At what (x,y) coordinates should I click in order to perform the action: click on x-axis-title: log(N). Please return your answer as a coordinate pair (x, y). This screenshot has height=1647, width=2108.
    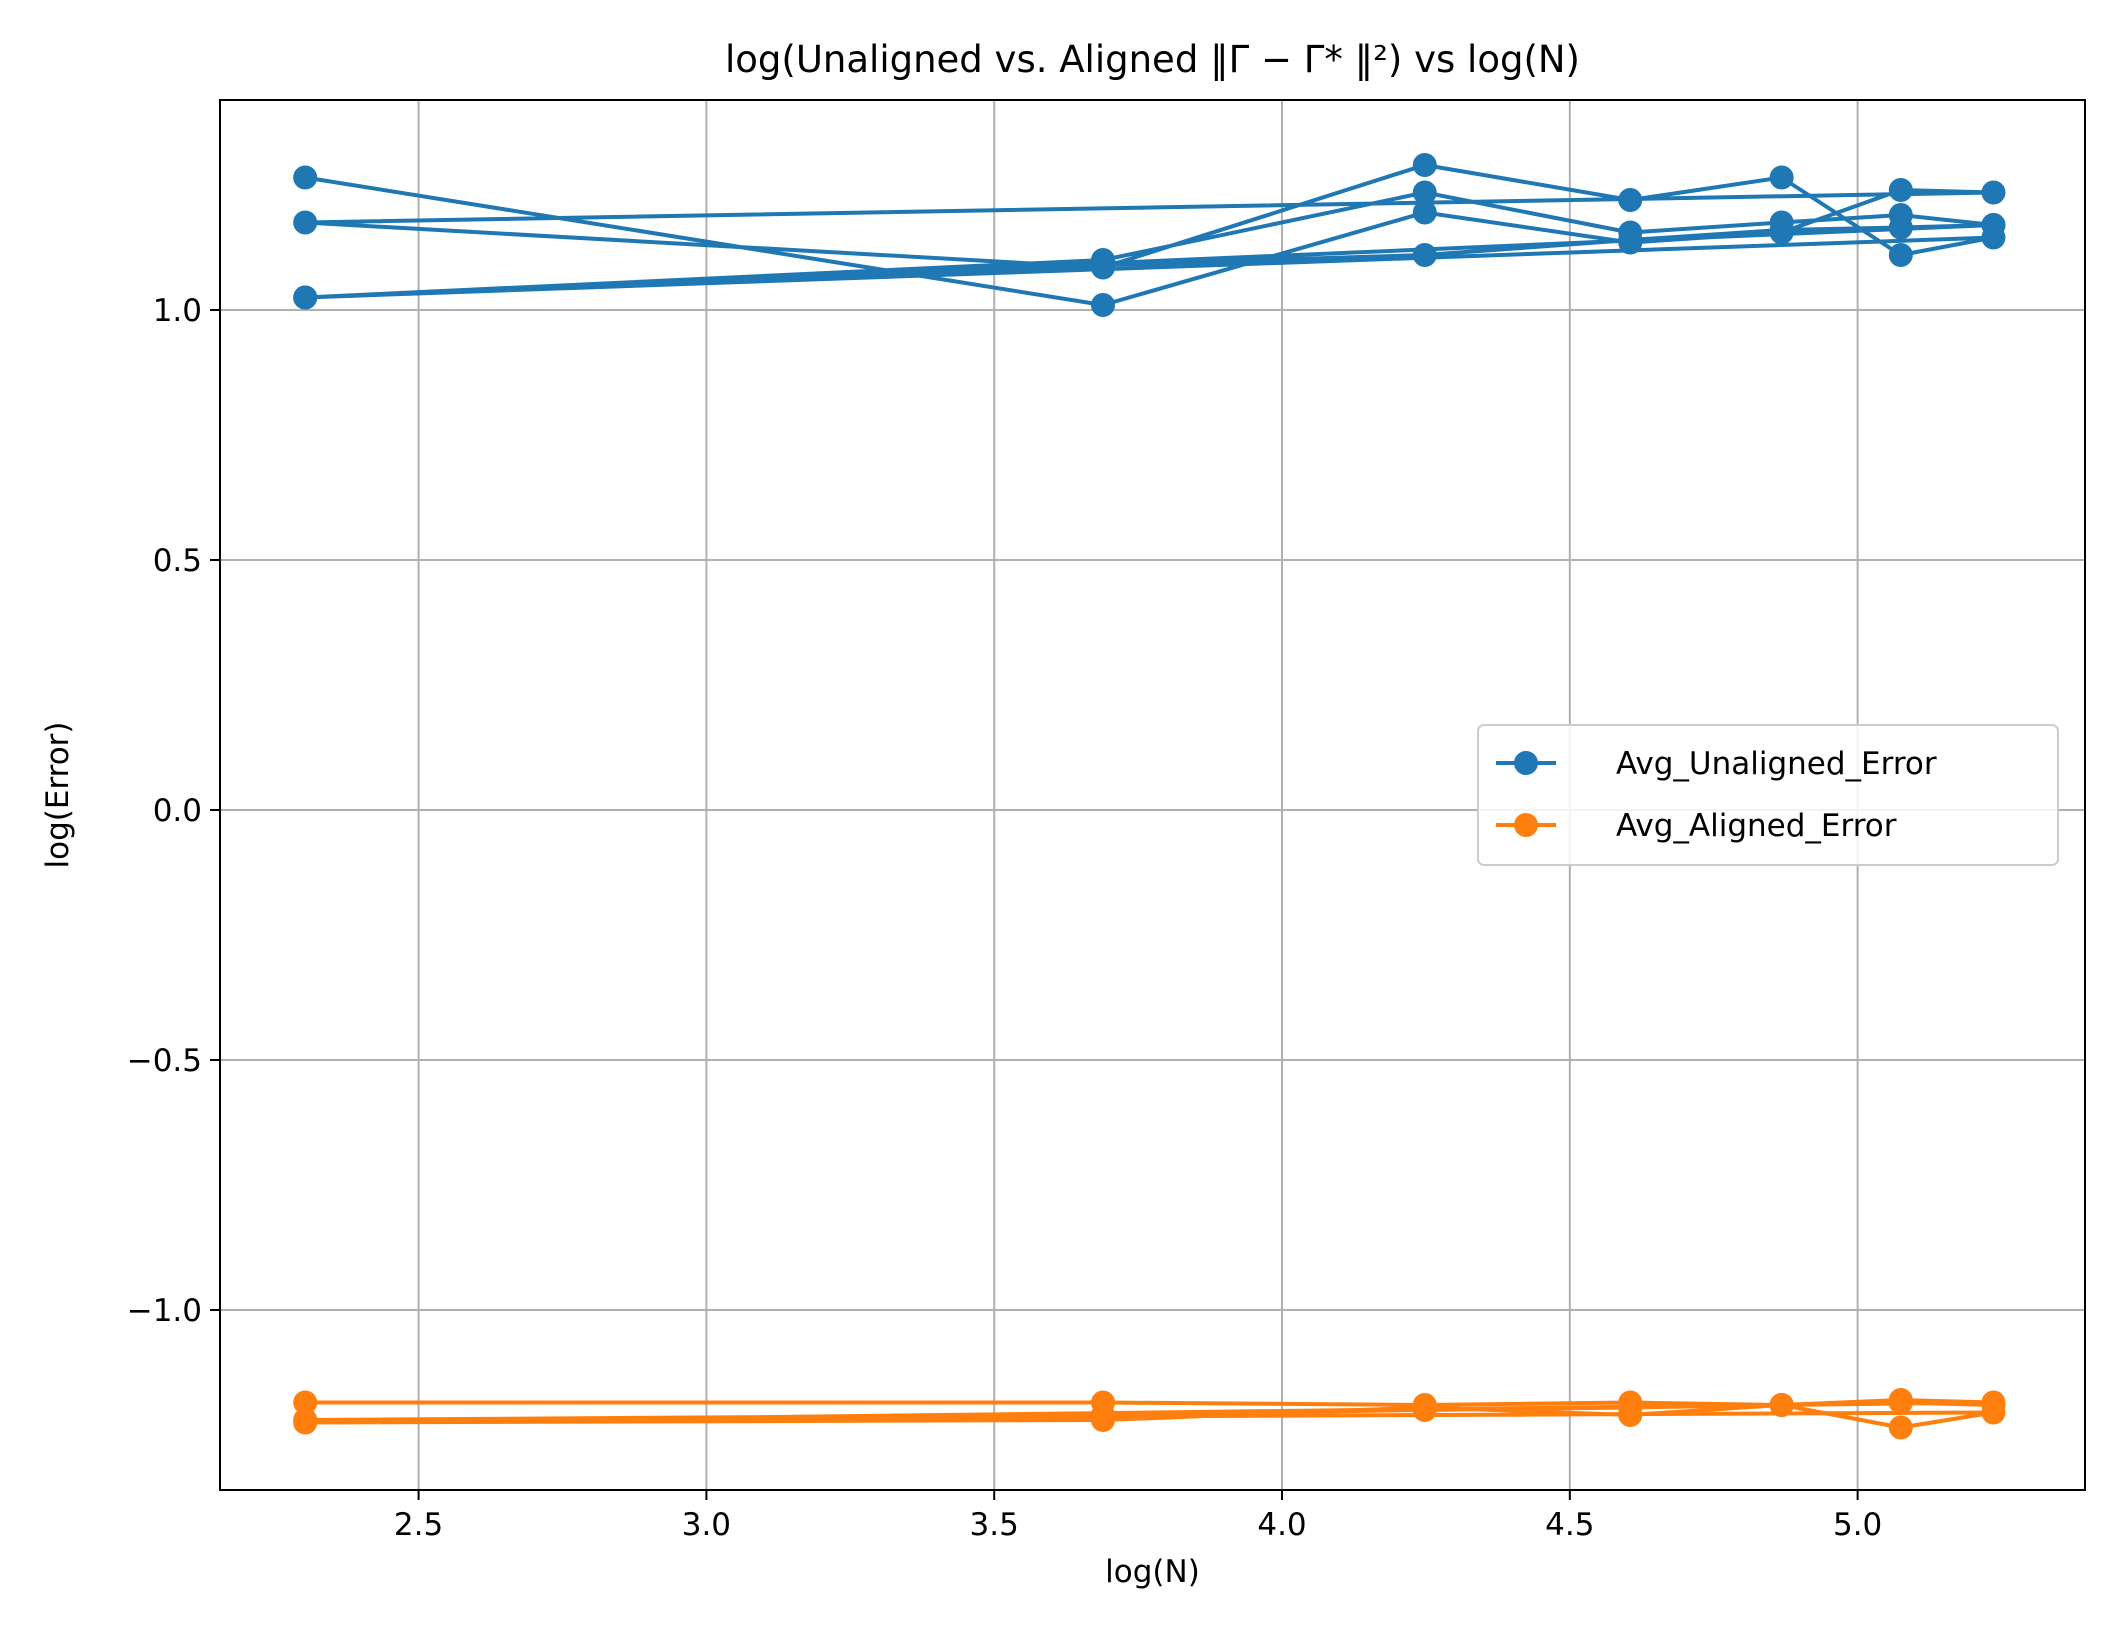
    Looking at the image, I should click on (1152, 1572).